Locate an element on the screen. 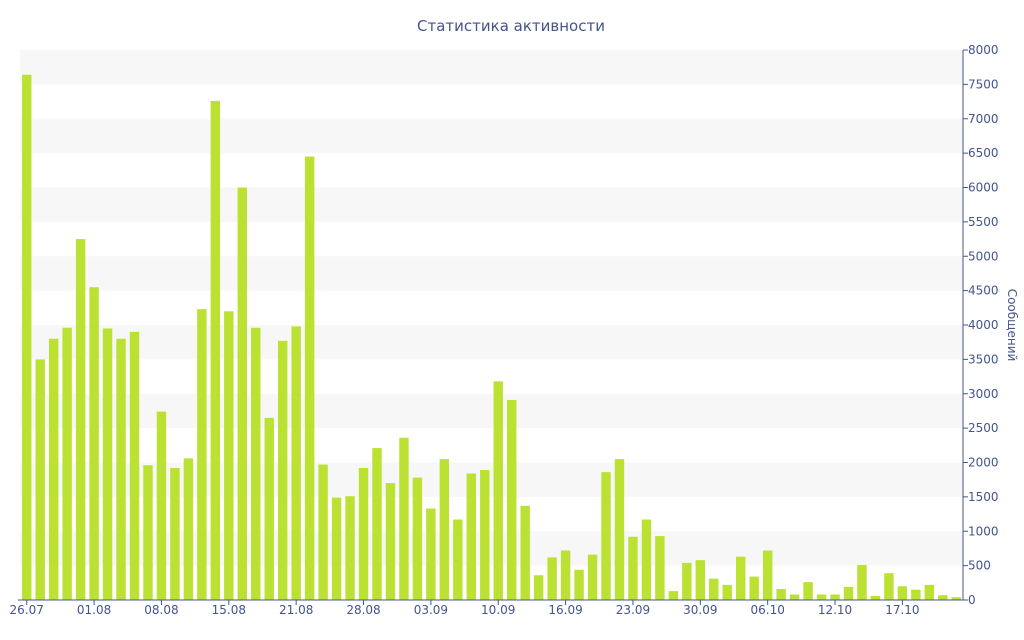 This screenshot has height=640, width=1024. x-tick-label: 08.08 is located at coordinates (161, 610).